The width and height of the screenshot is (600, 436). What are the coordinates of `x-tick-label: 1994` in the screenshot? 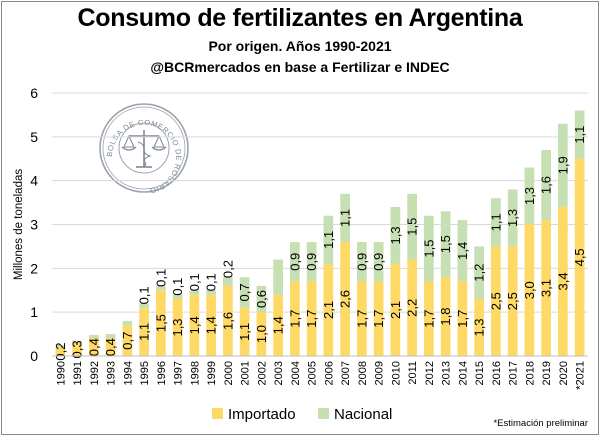 It's located at (128, 373).